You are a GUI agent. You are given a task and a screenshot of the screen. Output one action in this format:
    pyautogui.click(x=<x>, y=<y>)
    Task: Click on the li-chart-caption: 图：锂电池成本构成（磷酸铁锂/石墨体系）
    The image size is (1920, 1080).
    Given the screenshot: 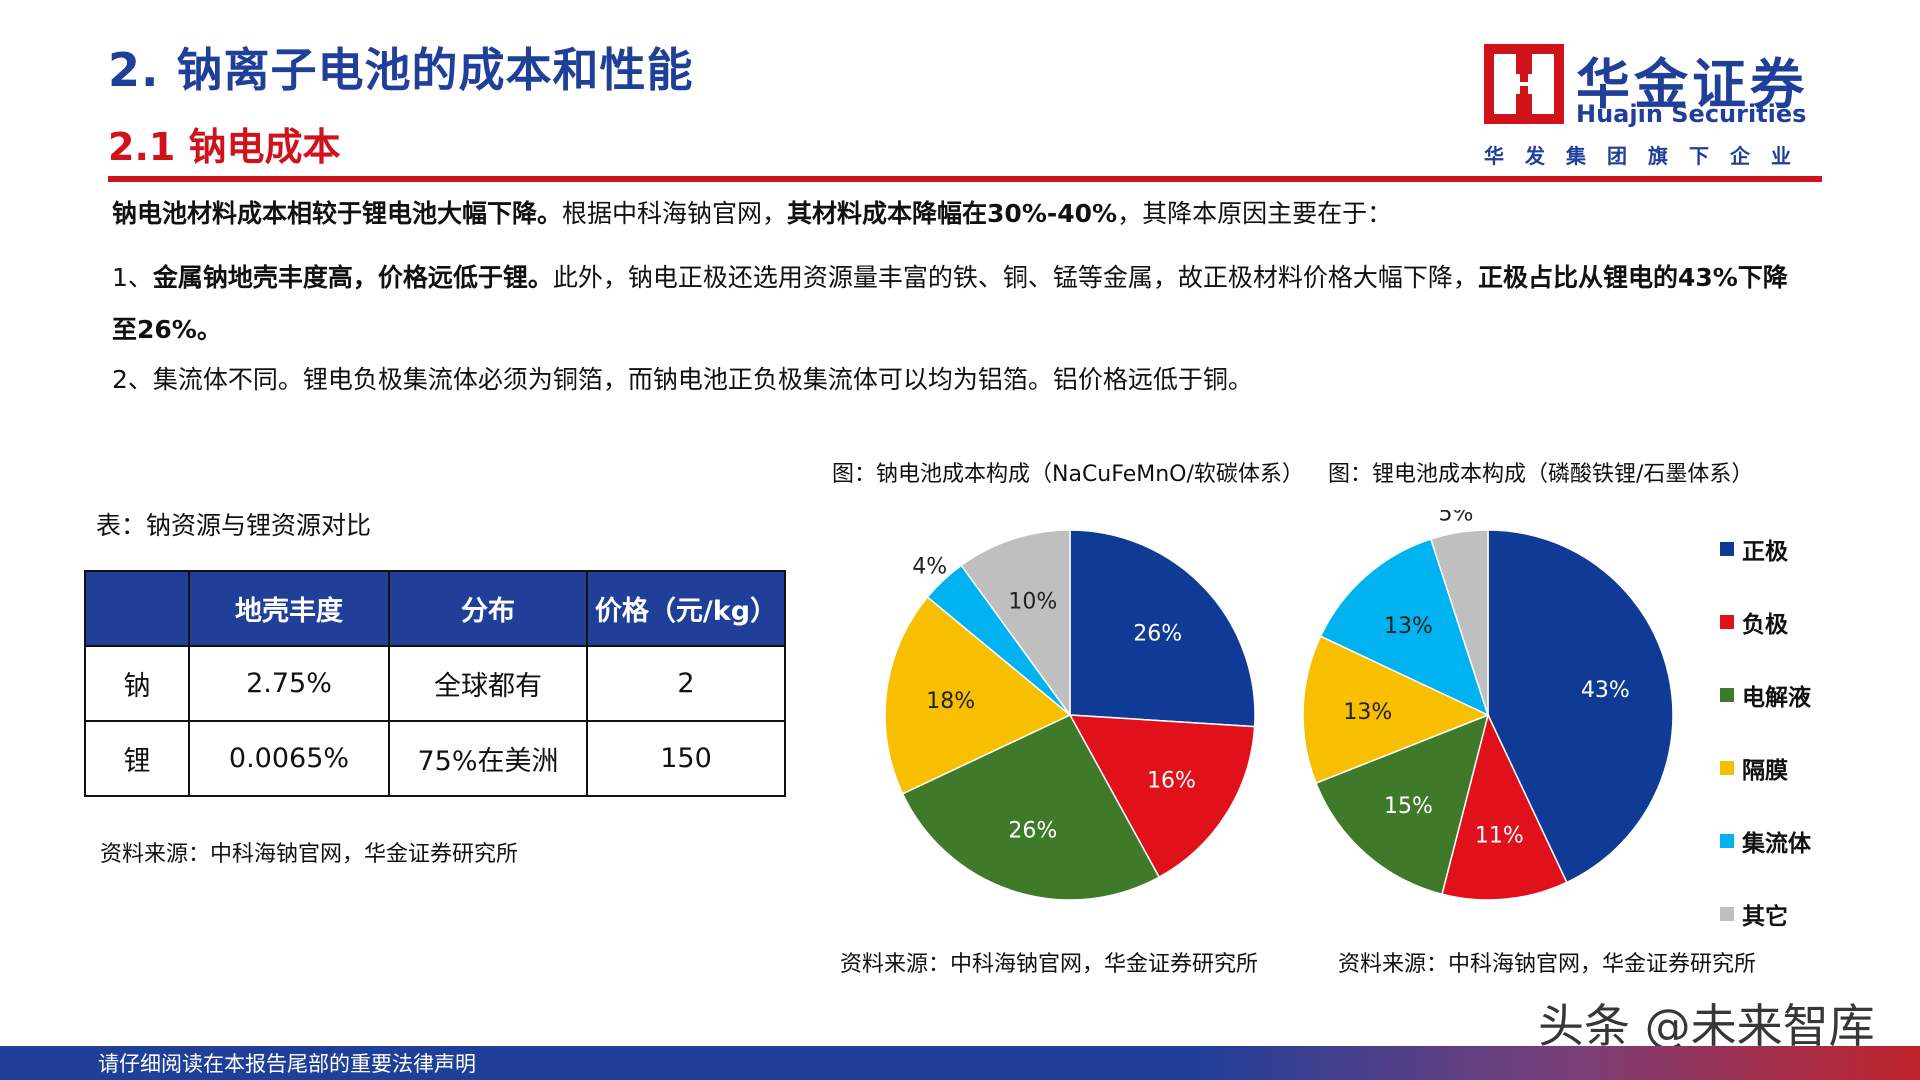 What is the action you would take?
    pyautogui.click(x=1541, y=474)
    